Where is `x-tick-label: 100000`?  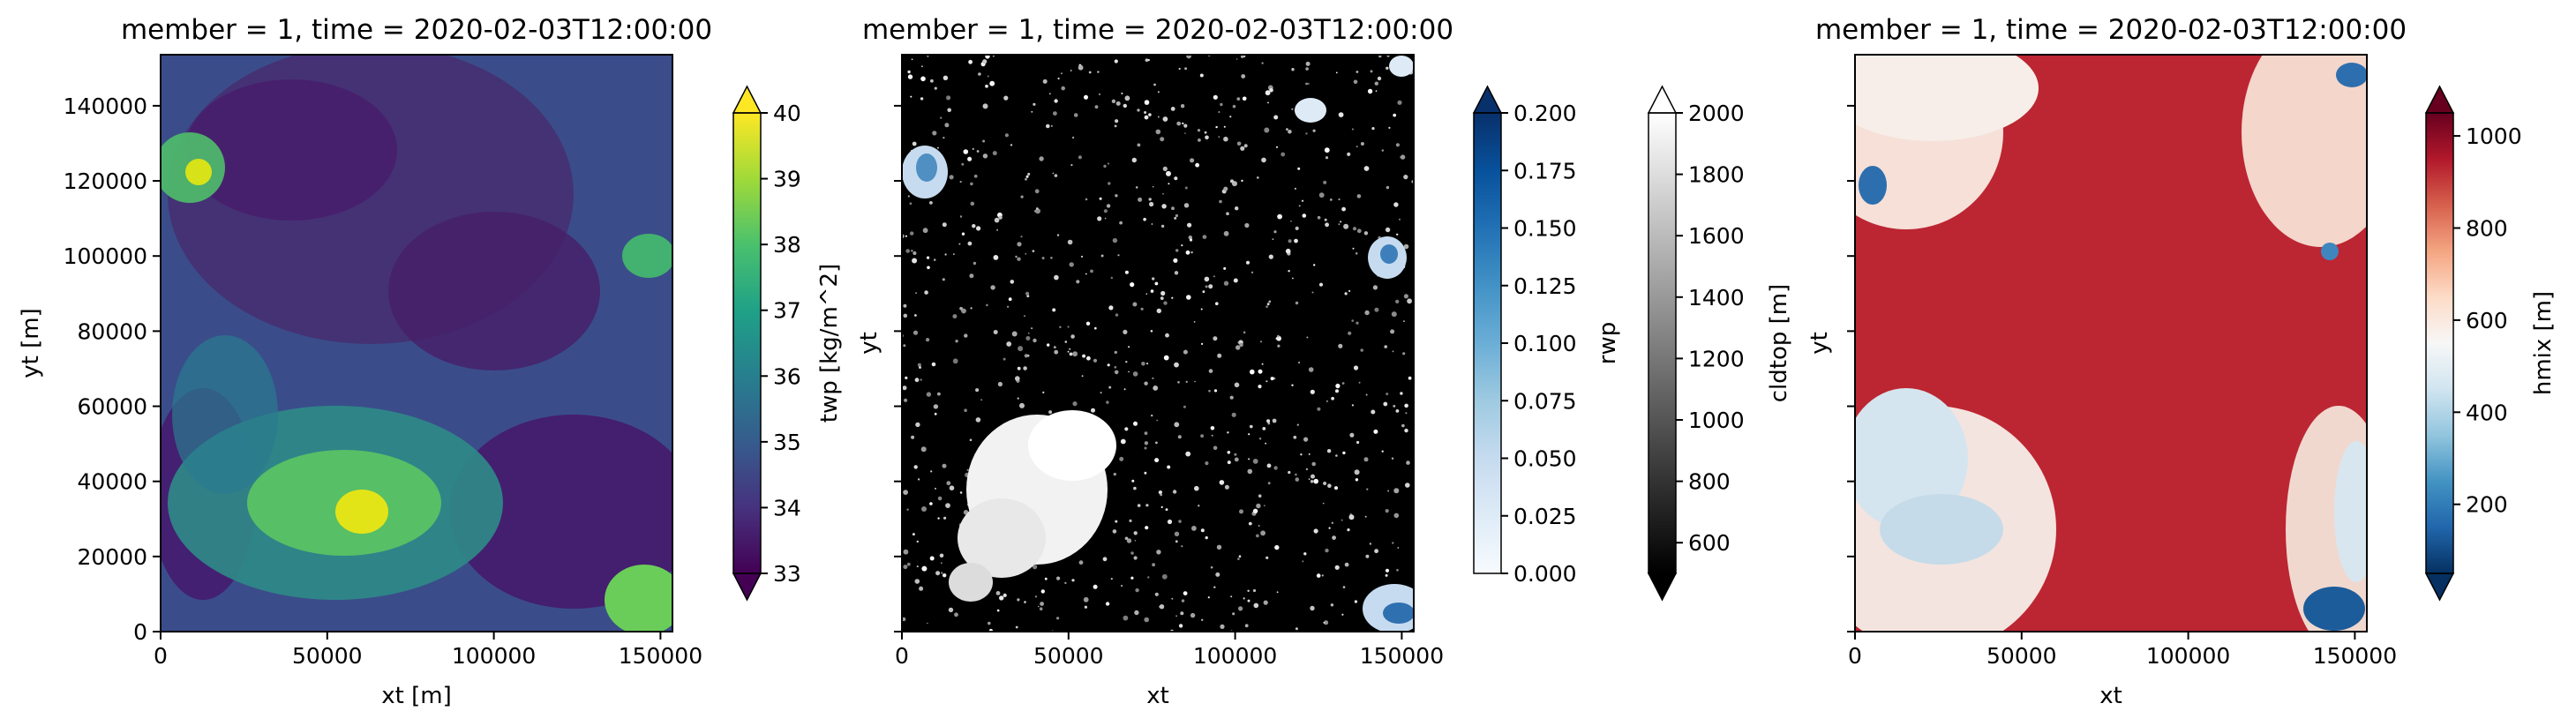 x-tick-label: 100000 is located at coordinates (1235, 656).